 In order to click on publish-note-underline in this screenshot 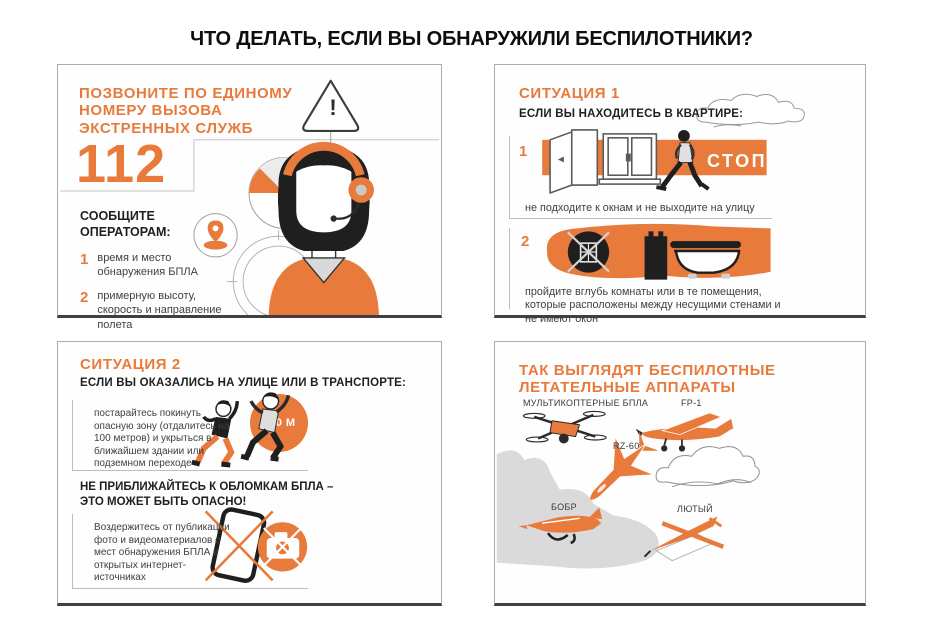, I will do `click(190, 588)`.